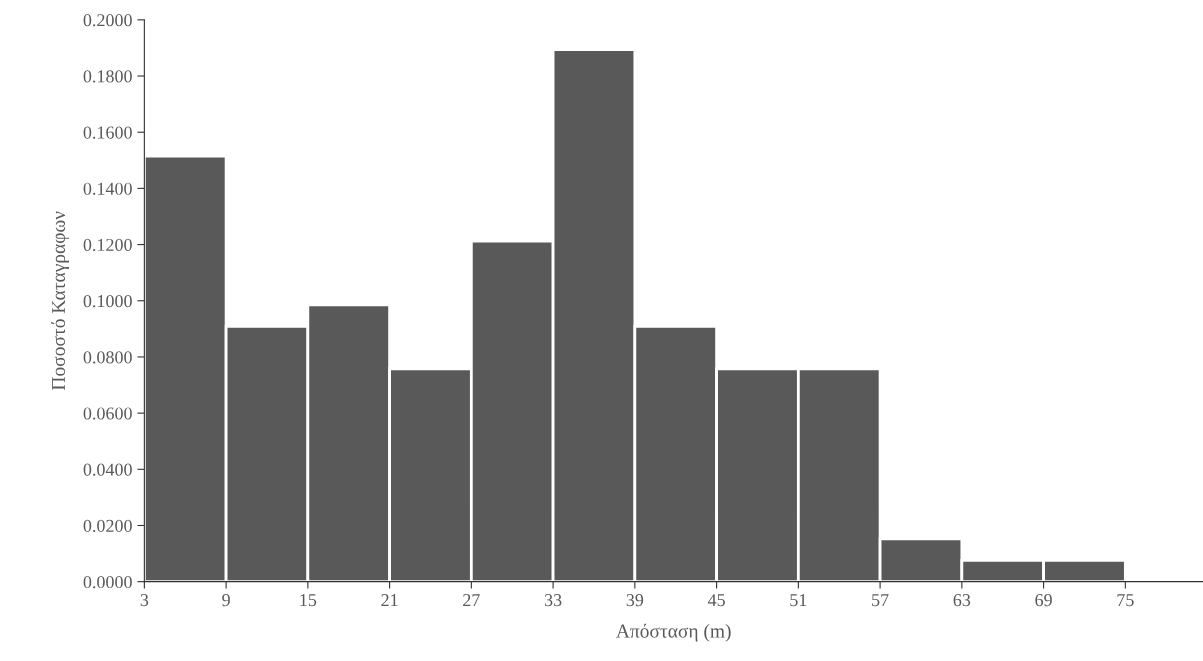 The width and height of the screenshot is (1203, 661). I want to click on y-tick-label: 0.0600, so click(107, 413).